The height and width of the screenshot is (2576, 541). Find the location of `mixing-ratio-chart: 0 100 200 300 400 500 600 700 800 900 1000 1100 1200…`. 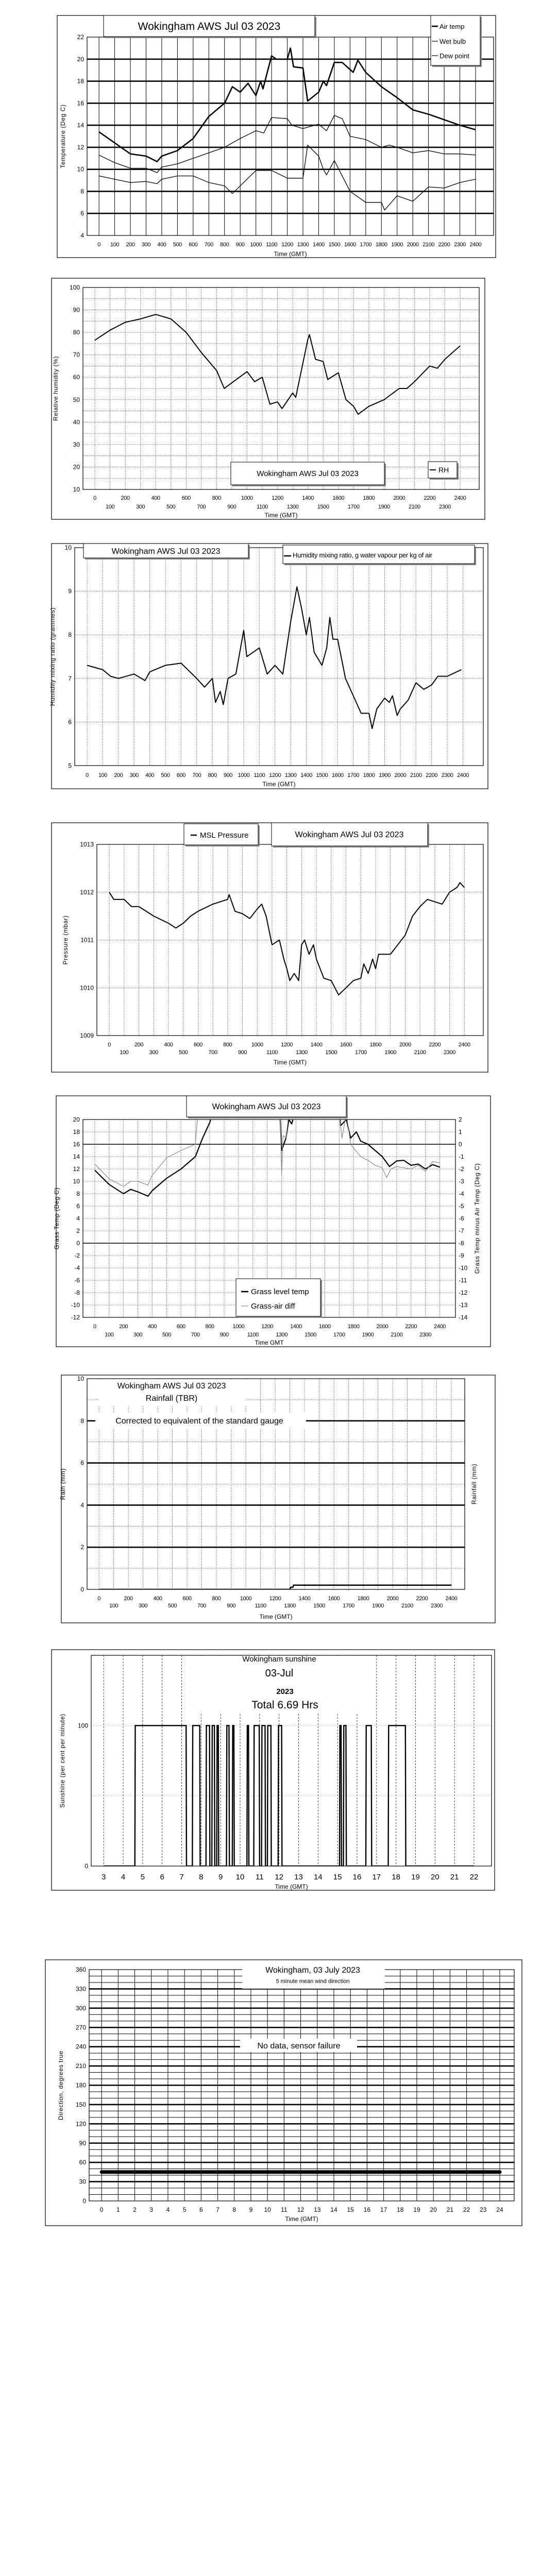

mixing-ratio-chart: 0 100 200 300 400 500 600 700 800 900 1000 1100 1200… is located at coordinates (268, 666).